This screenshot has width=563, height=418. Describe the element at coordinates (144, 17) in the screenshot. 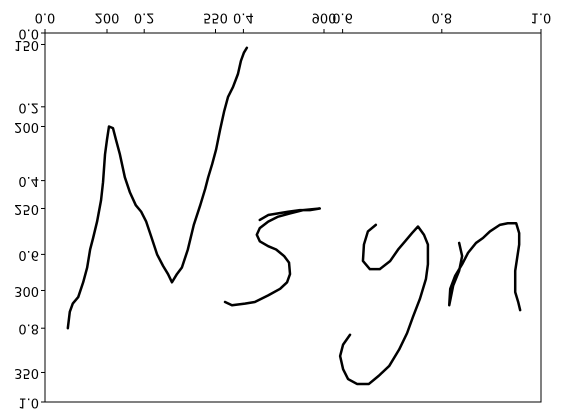

I see `x-tick-label: 0.2` at that location.